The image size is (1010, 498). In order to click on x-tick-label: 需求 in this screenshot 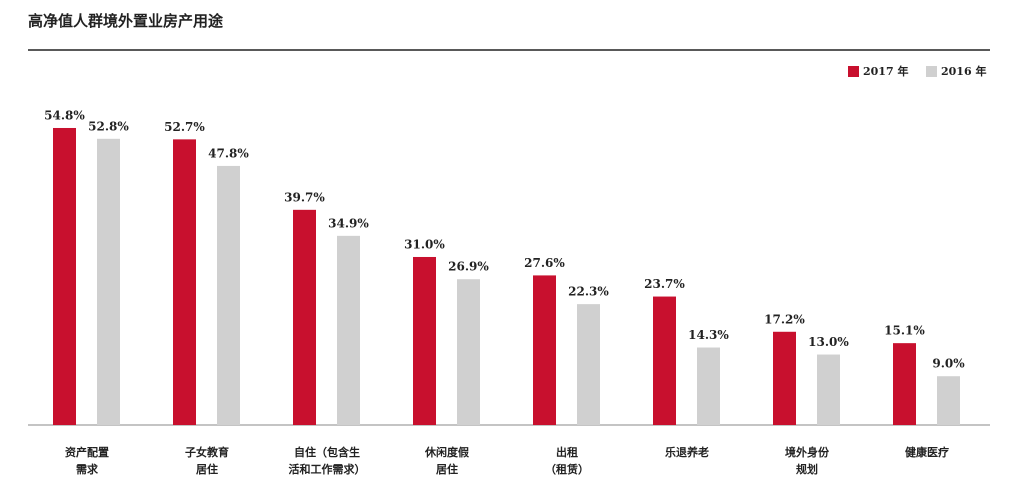, I will do `click(87, 469)`.